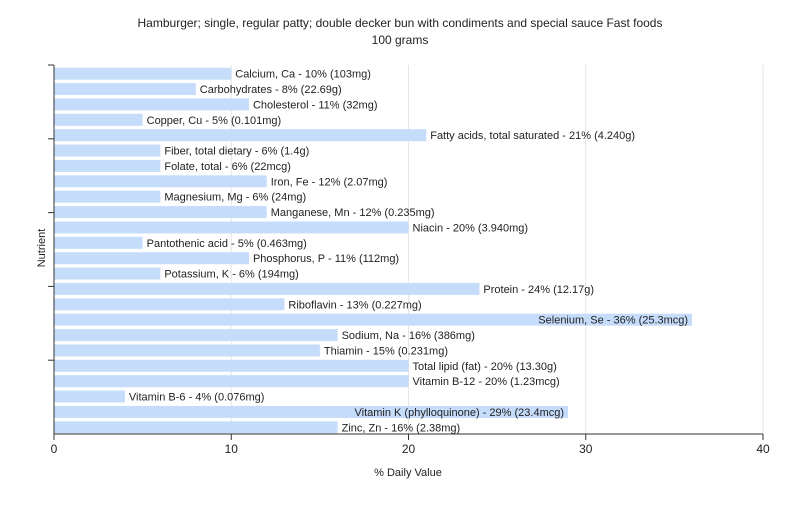 Image resolution: width=800 pixels, height=505 pixels. What do you see at coordinates (408, 336) in the screenshot?
I see `bar-label: Sodium, Na - 16% (386mg)` at bounding box center [408, 336].